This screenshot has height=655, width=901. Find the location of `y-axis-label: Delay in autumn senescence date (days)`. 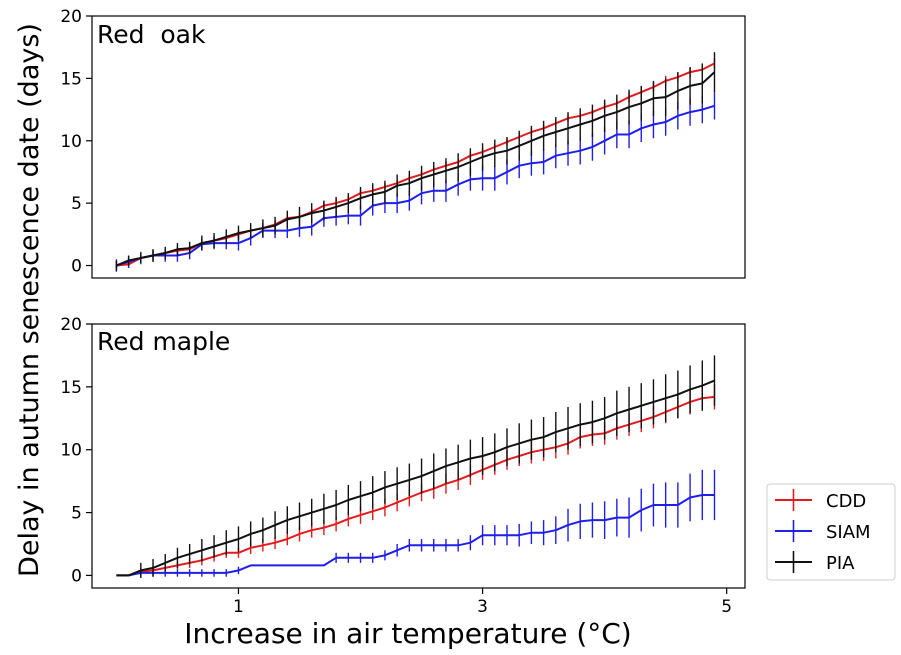

y-axis-label: Delay in autumn senescence date (days) is located at coordinates (29, 300).